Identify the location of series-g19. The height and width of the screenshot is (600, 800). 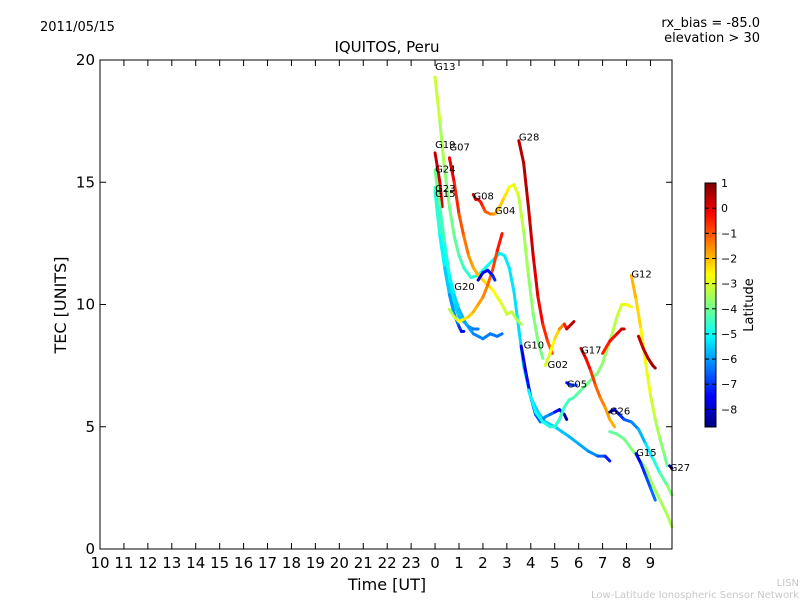
(438, 180).